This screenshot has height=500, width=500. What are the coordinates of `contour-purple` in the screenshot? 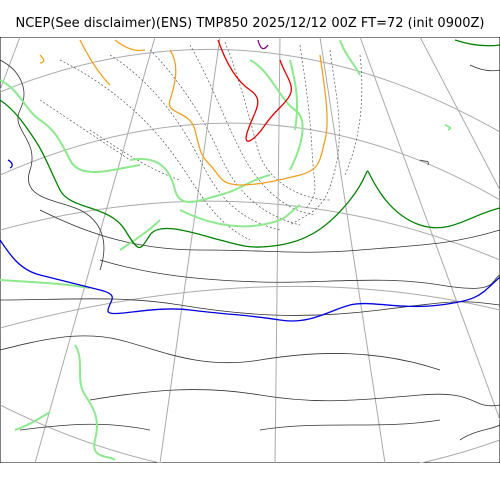 It's located at (263, 44).